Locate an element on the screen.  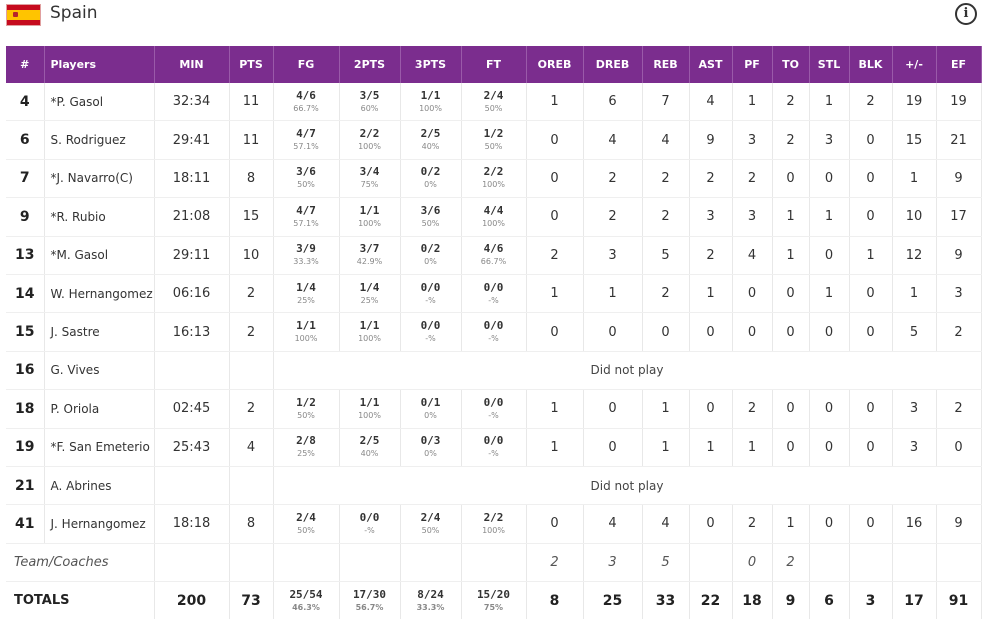
total-three-pointers-made-attempted: 8/24 is located at coordinates (430, 594).